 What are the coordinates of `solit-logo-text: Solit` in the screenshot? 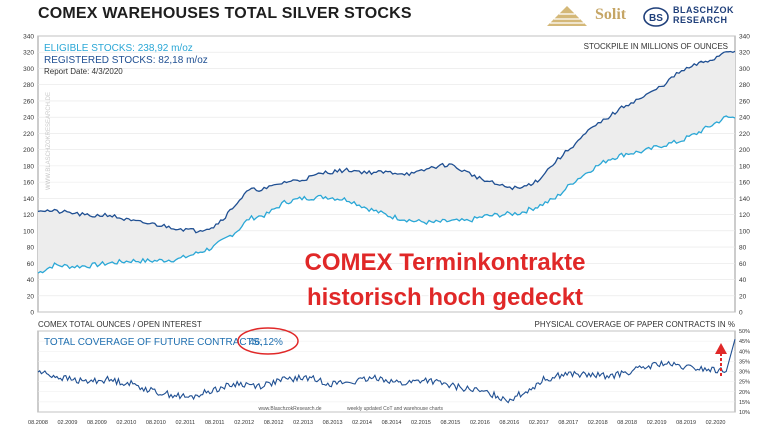 It's located at (611, 14).